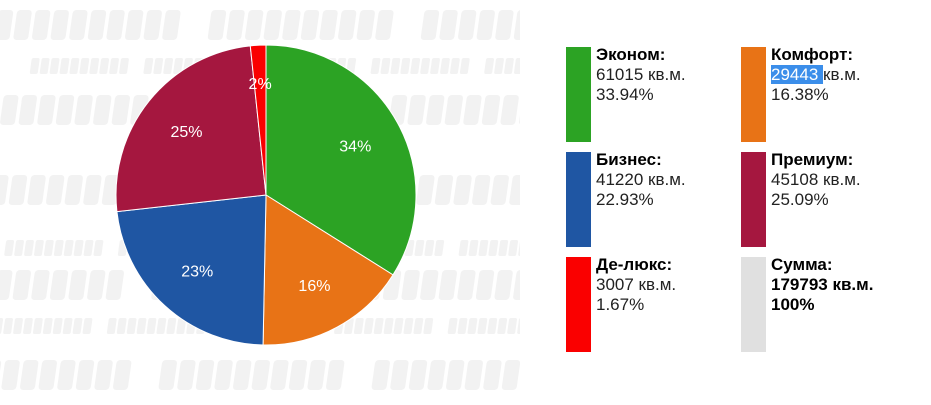  I want to click on legend-percent: 1.67%, so click(620, 304).